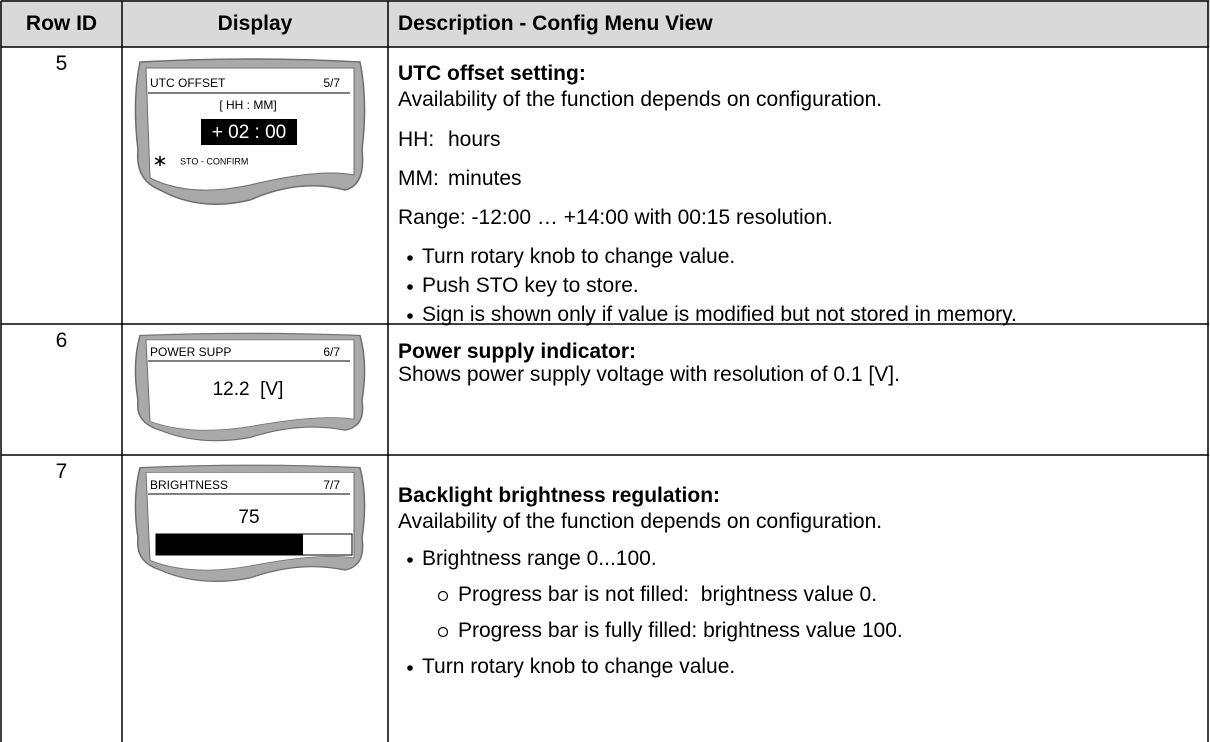 Image resolution: width=1210 pixels, height=742 pixels. What do you see at coordinates (331, 83) in the screenshot?
I see `screen-page: 5/7` at bounding box center [331, 83].